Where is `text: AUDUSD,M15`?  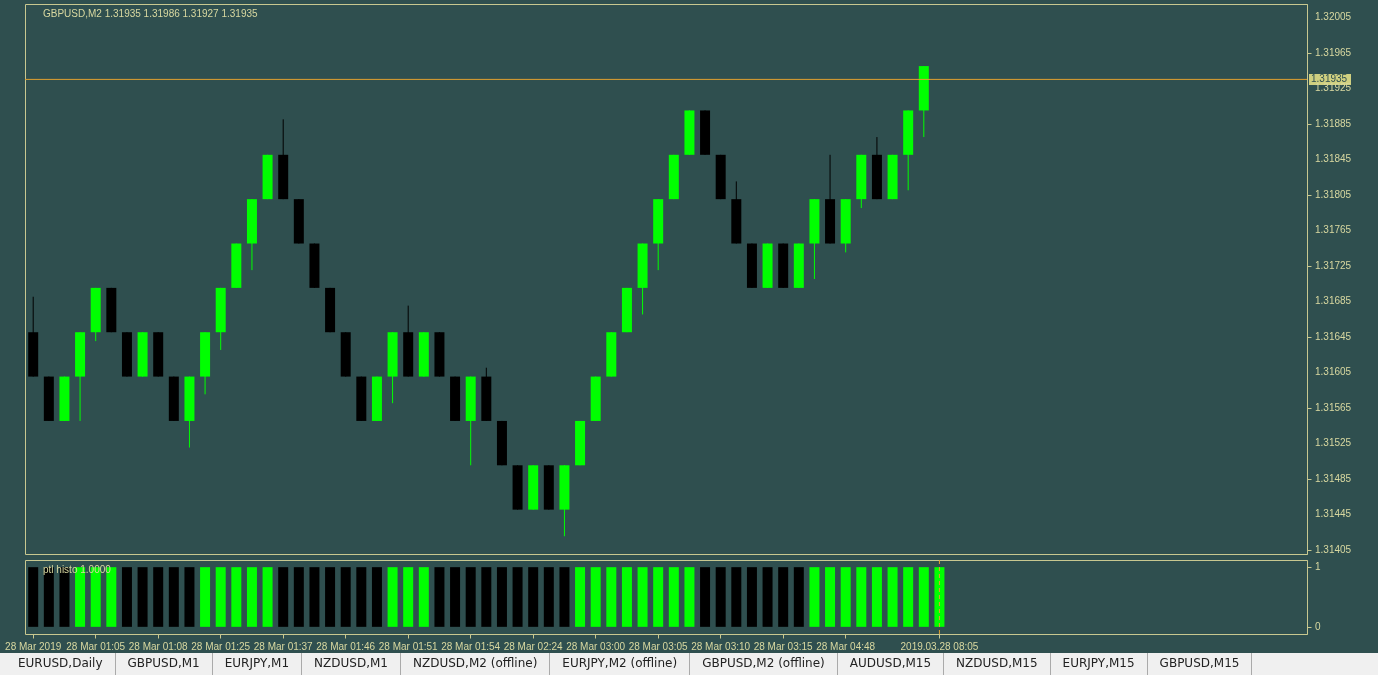
text: AUDUSD,M15 is located at coordinates (891, 664).